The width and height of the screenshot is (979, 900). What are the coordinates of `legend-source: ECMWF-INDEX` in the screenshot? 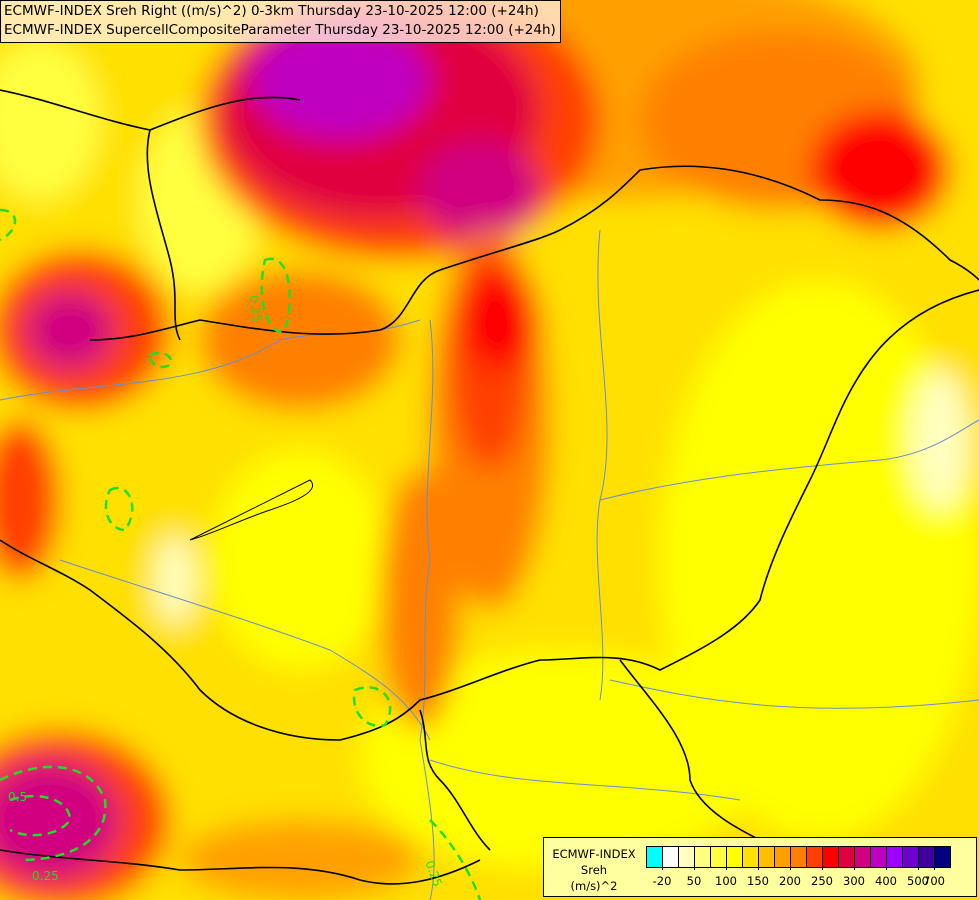 It's located at (594, 854).